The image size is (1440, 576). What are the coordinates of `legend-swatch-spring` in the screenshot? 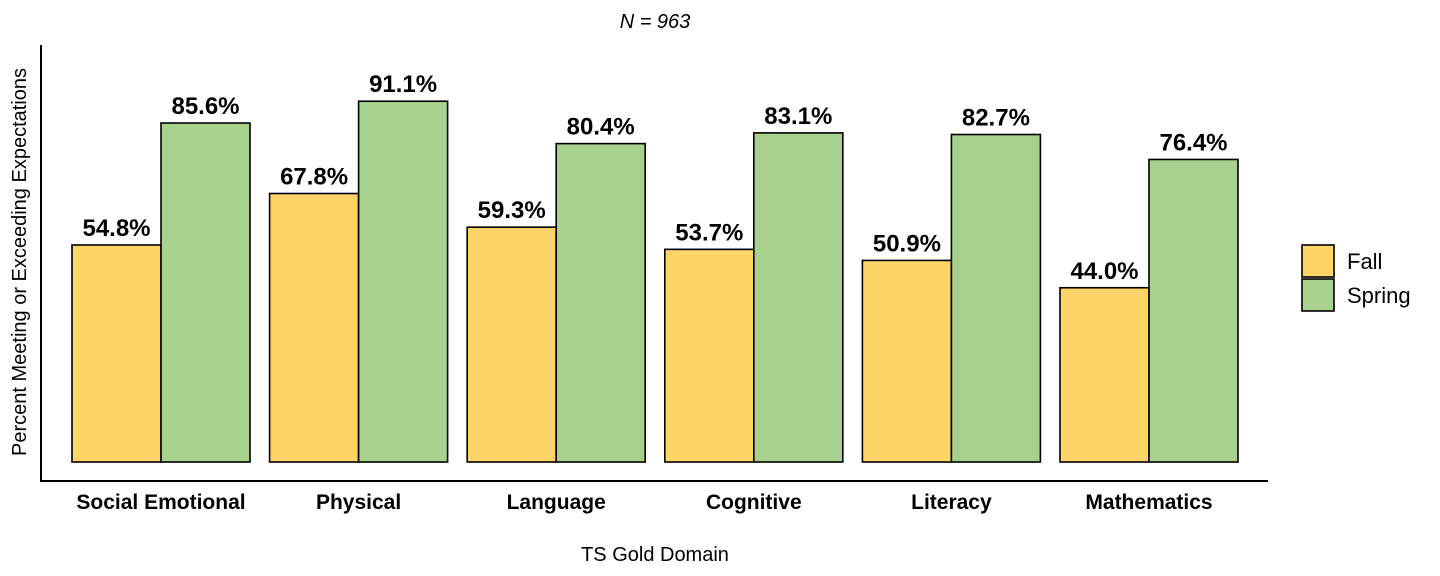 It's located at (1318, 295).